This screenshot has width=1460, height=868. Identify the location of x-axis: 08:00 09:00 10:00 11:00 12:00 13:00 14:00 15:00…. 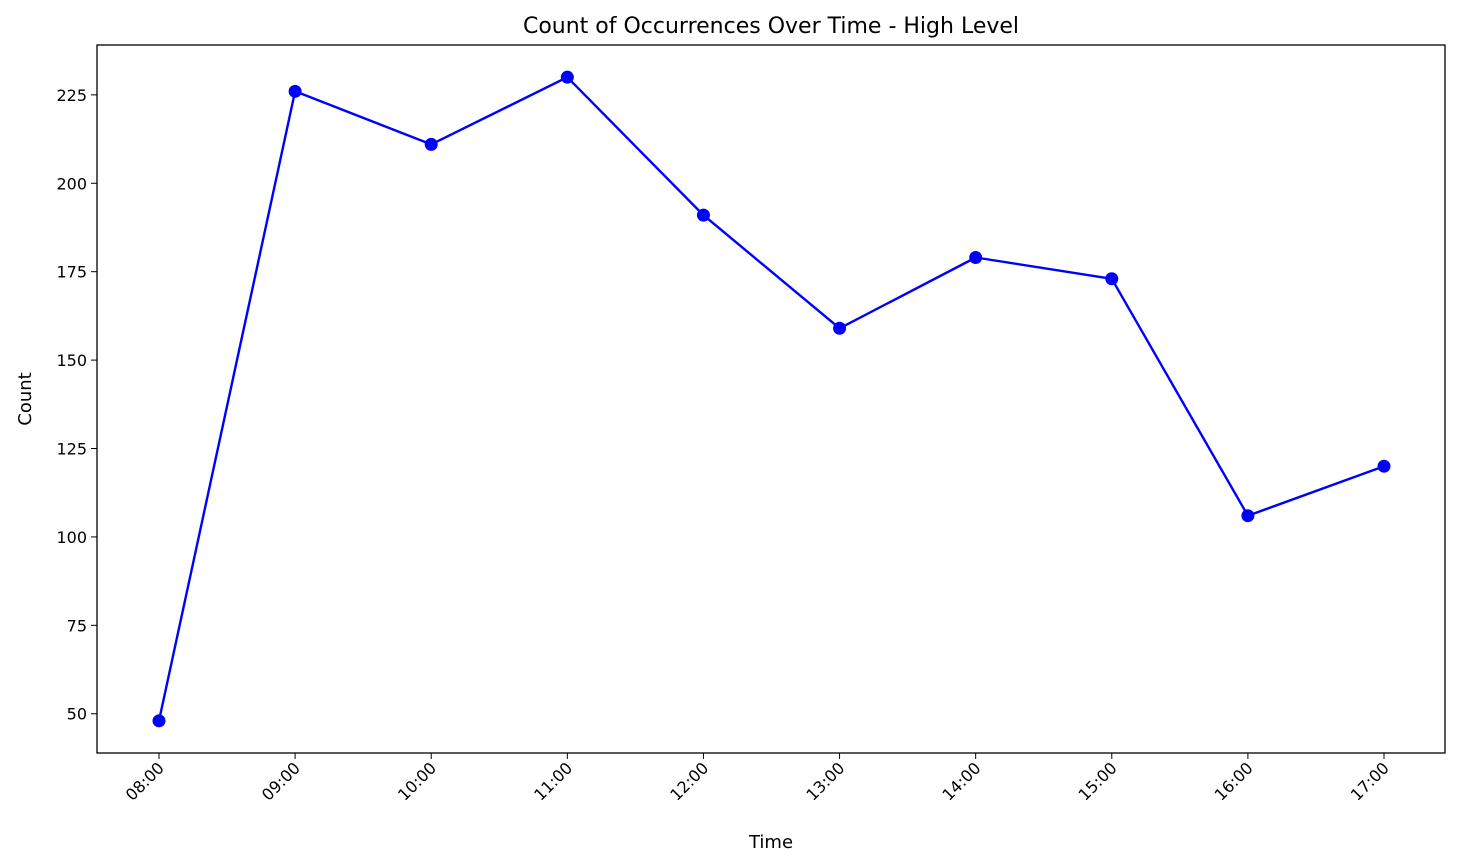
(757, 778).